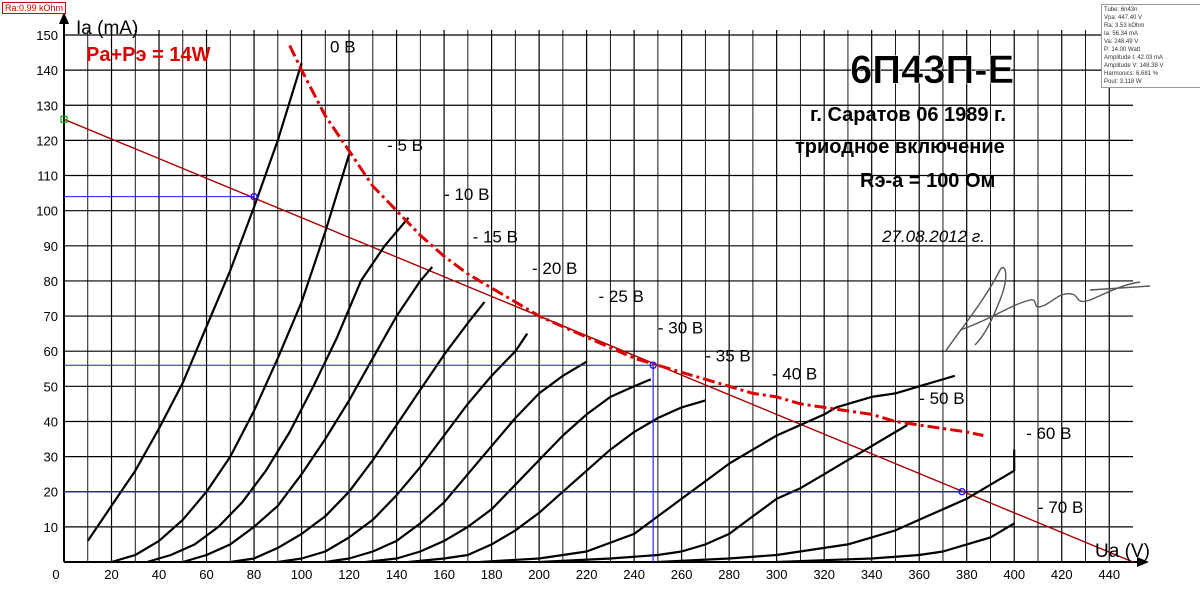  Describe the element at coordinates (1134, 66) in the screenshot. I see `info-line: Amplitude V: 148.38 V` at that location.